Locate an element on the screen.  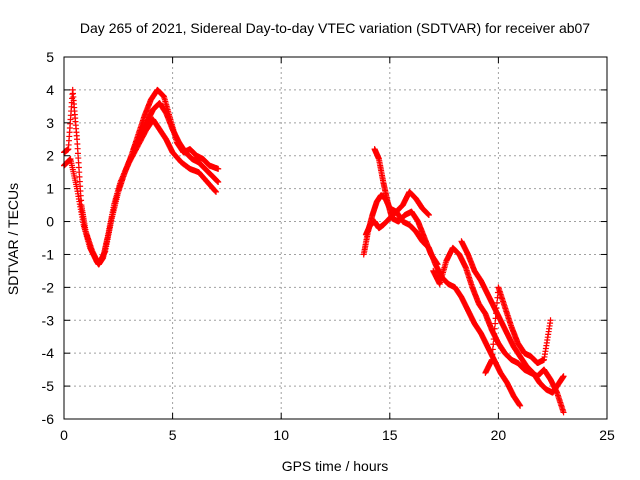
series-trace-b is located at coordinates (141, 177).